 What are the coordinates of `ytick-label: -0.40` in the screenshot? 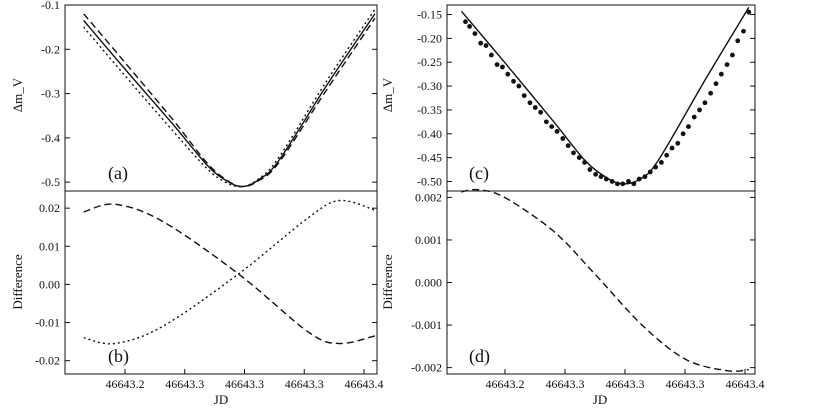 It's located at (429, 134).